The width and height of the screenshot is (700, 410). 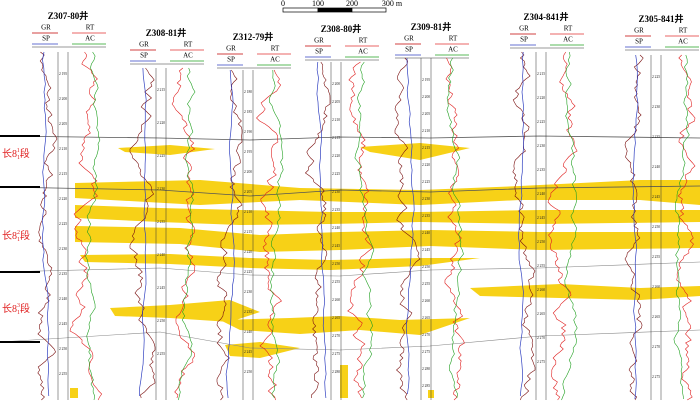 I want to click on interval-sub: 1, so click(x=18, y=158).